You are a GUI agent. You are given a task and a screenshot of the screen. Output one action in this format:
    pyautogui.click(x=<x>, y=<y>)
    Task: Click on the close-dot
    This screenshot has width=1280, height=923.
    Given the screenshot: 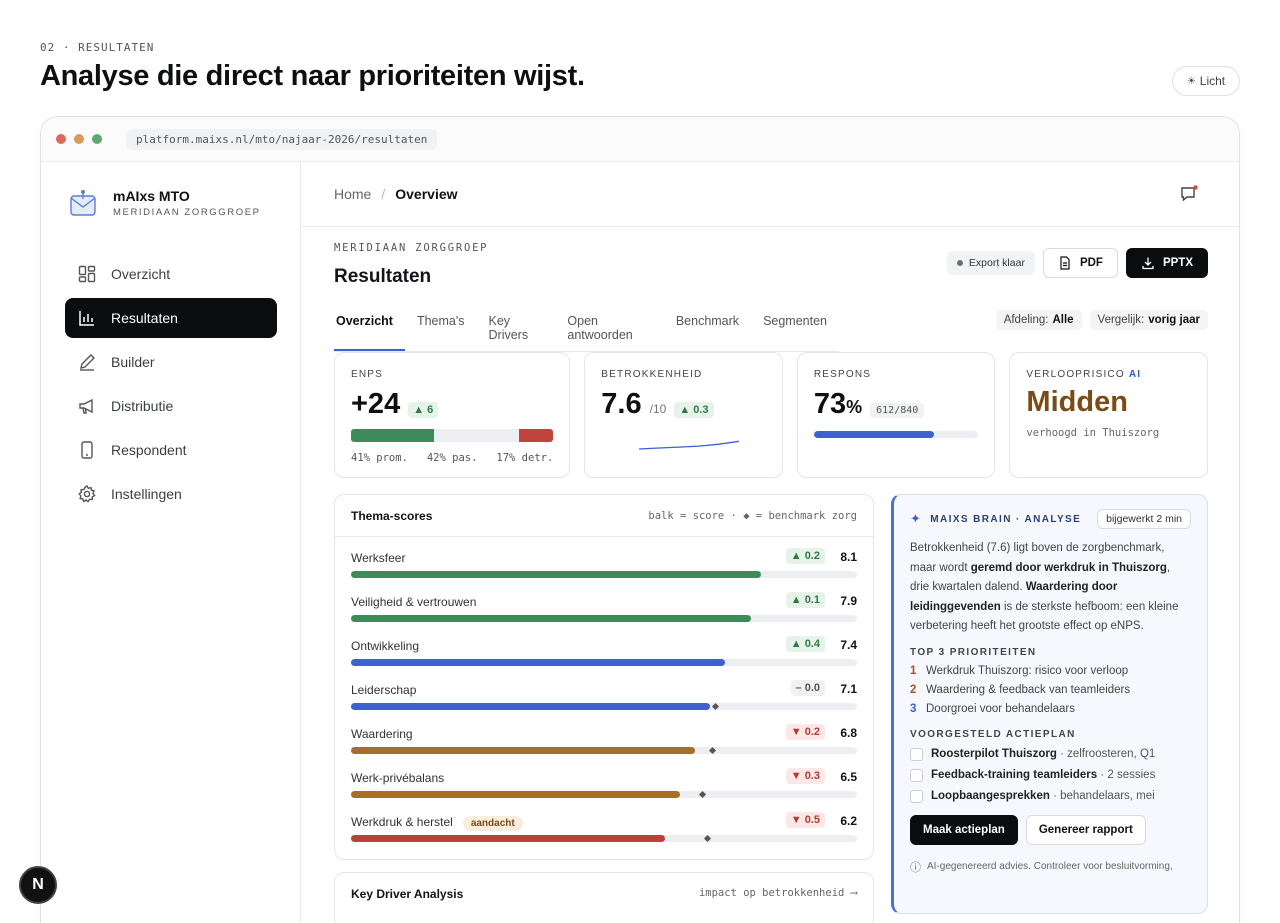 What is the action you would take?
    pyautogui.click(x=61, y=139)
    